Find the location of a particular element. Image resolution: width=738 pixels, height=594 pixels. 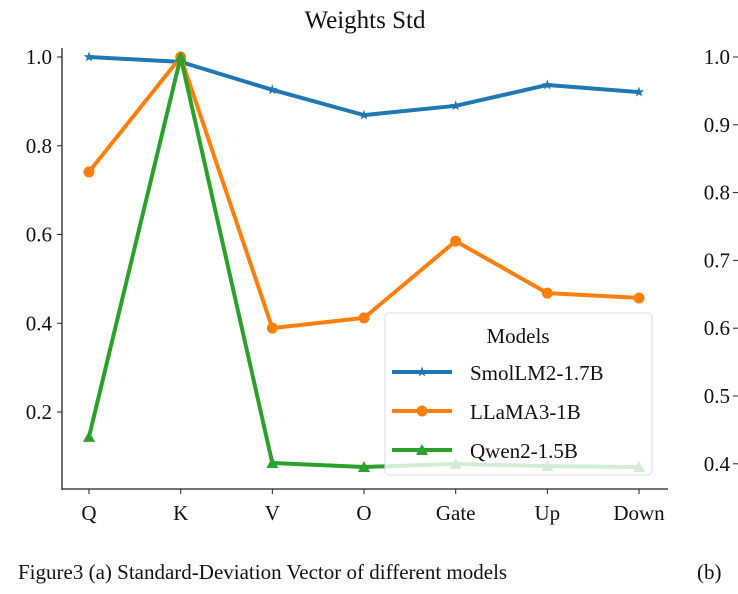

y-tick-label: 0.6 is located at coordinates (39, 235).